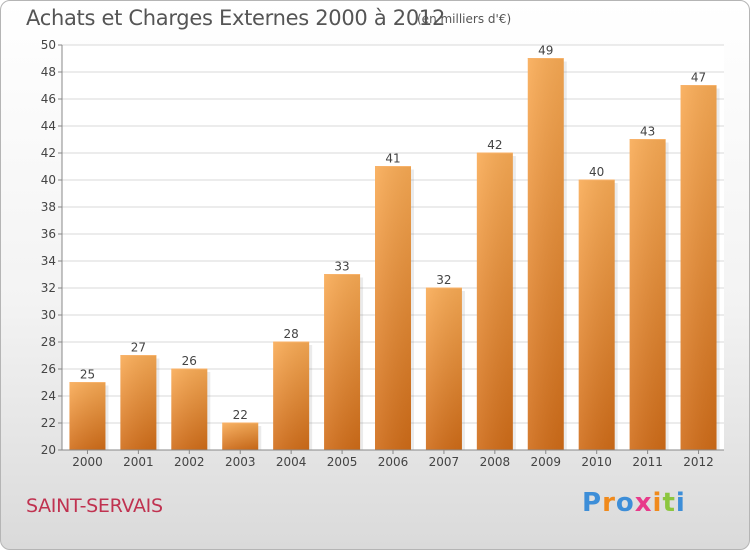  What do you see at coordinates (48, 288) in the screenshot?
I see `y-tick-label: 32` at bounding box center [48, 288].